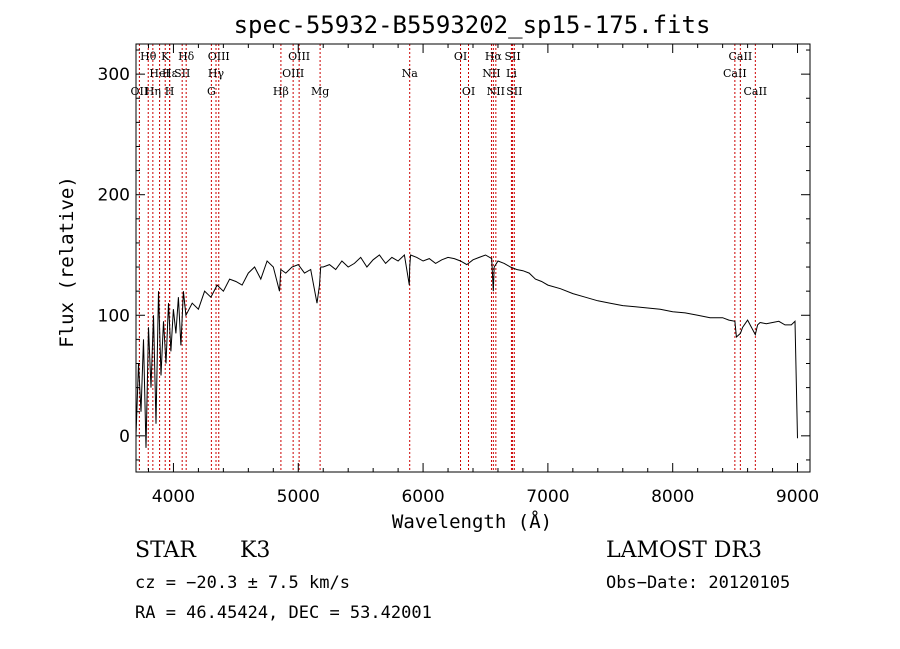  Describe the element at coordinates (186, 56) in the screenshot. I see `spectral-line-label: Hδ` at that location.